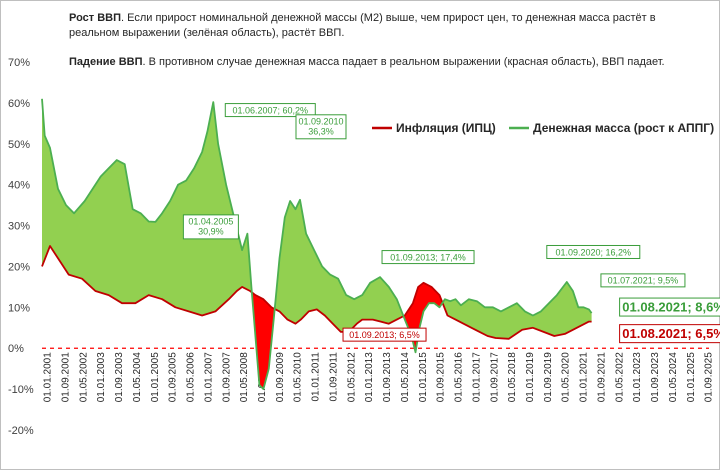  What do you see at coordinates (321, 131) in the screenshot?
I see `data-label-text: 36,3%` at bounding box center [321, 131].